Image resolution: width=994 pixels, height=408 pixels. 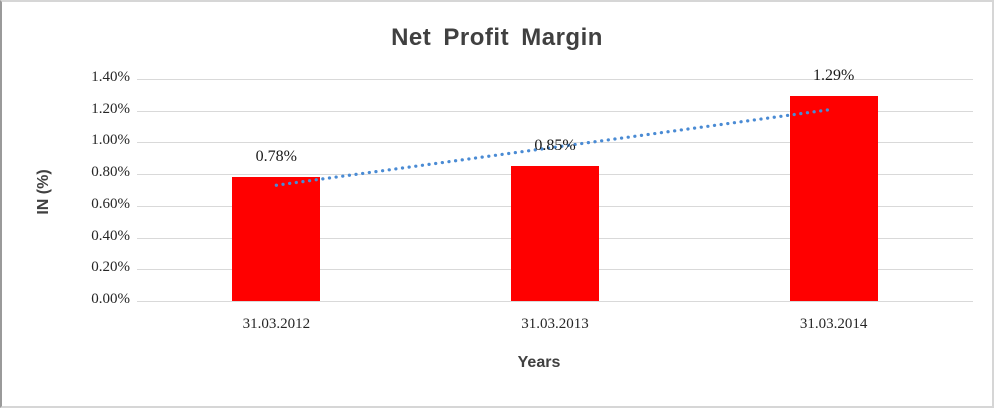 I want to click on bar-value-label: 0.85%, so click(x=555, y=146).